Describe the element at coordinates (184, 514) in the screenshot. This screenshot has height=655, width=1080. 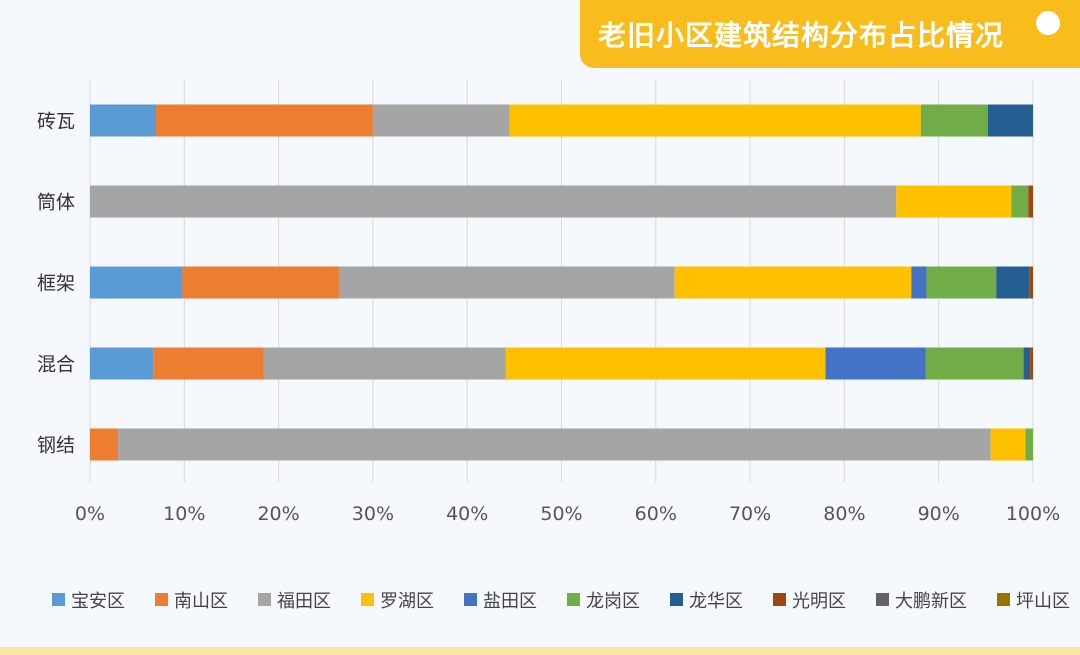
I see `x-tick-label: 10%` at that location.